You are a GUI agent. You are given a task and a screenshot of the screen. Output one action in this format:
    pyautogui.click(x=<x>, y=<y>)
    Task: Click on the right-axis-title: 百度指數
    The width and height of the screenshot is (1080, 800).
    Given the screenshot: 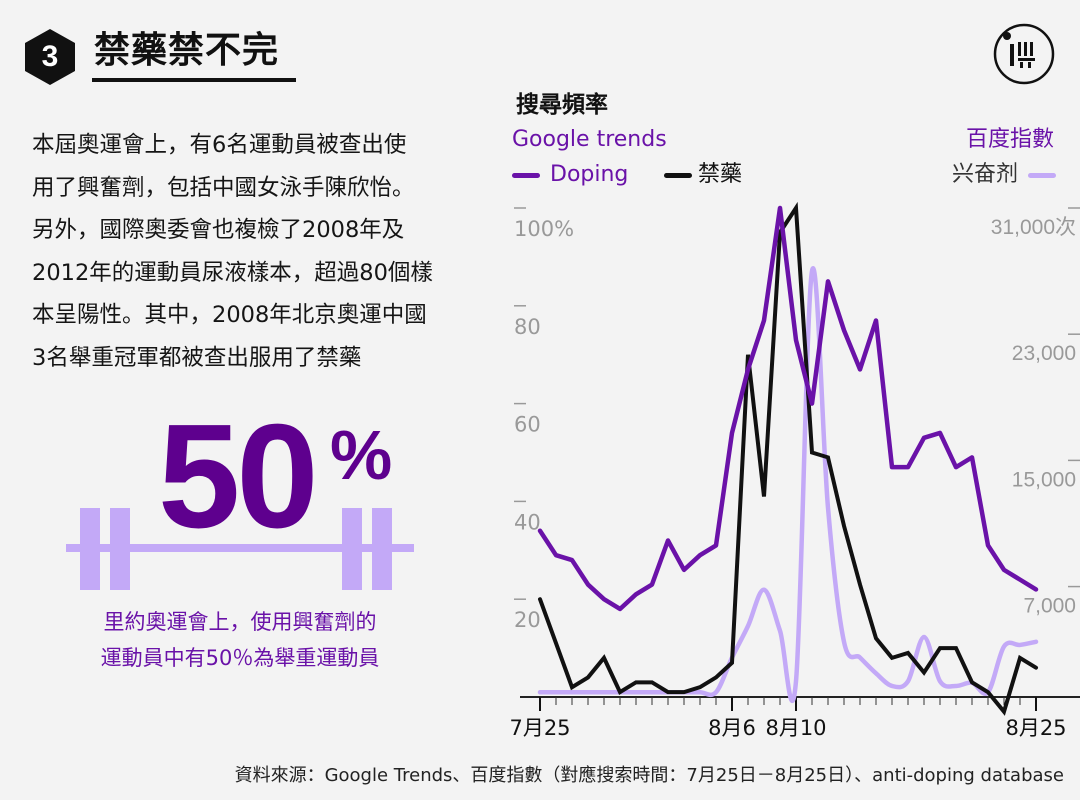 What is the action you would take?
    pyautogui.click(x=1009, y=139)
    